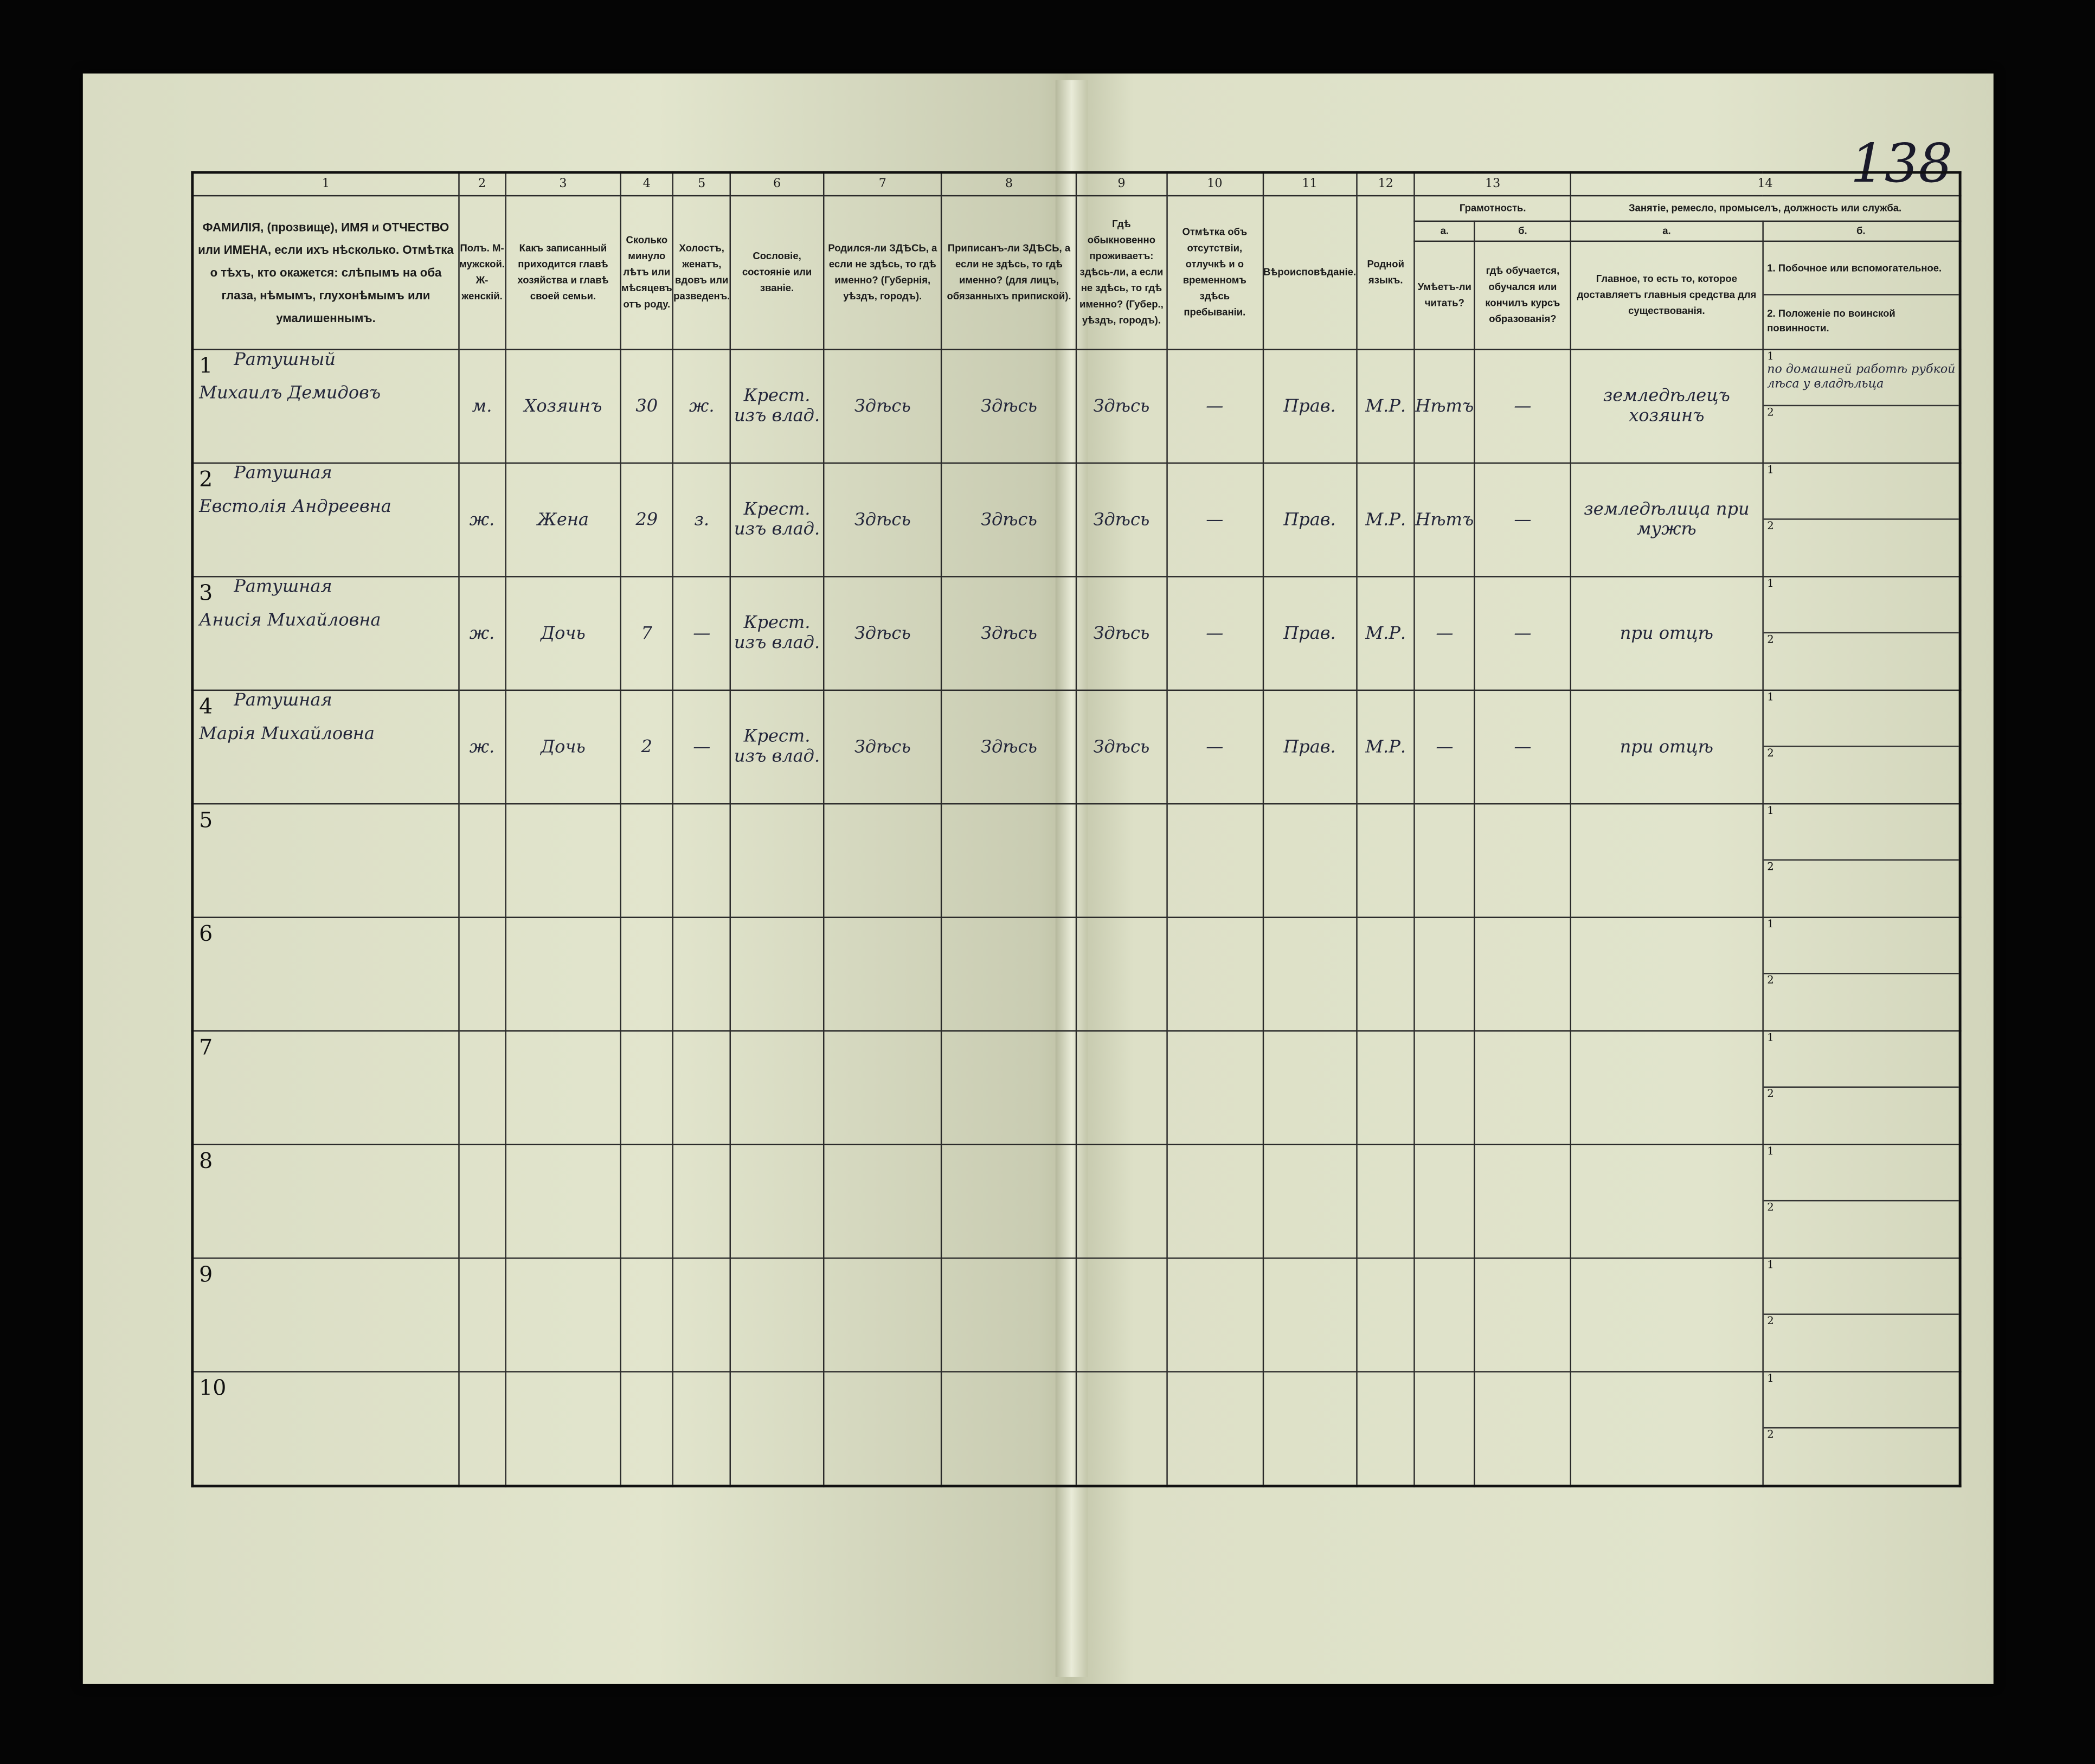 This screenshot has width=2095, height=1764. Describe the element at coordinates (647, 747) in the screenshot. I see `cell-age: 2` at that location.